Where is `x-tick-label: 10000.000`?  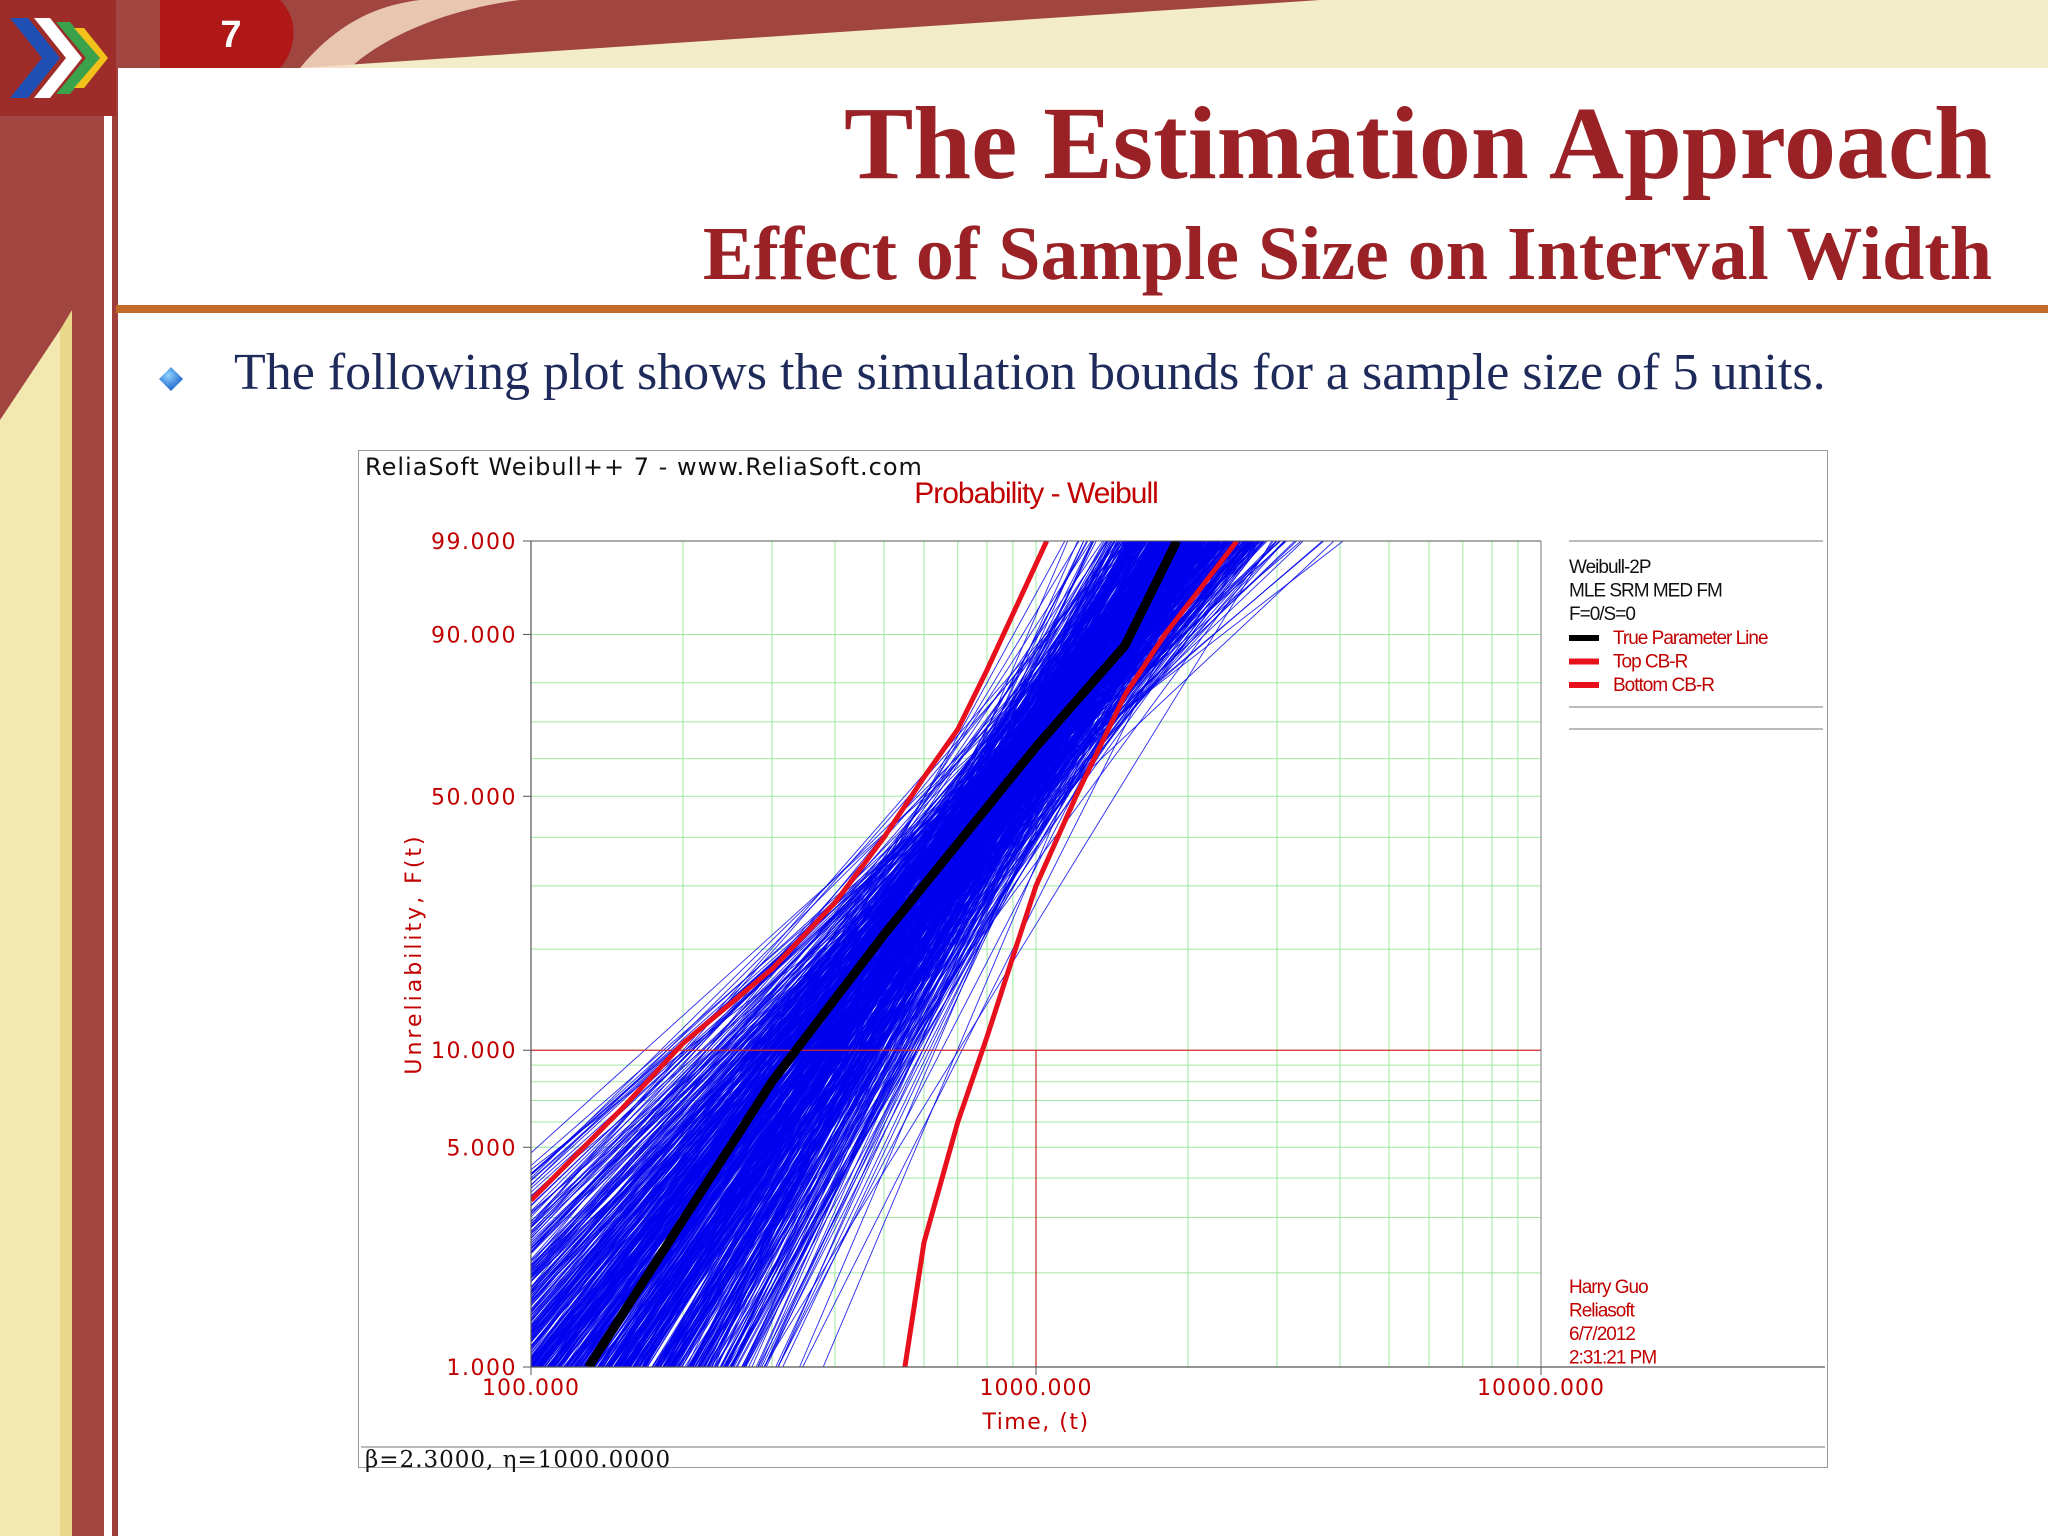 x-tick-label: 10000.000 is located at coordinates (1541, 1388).